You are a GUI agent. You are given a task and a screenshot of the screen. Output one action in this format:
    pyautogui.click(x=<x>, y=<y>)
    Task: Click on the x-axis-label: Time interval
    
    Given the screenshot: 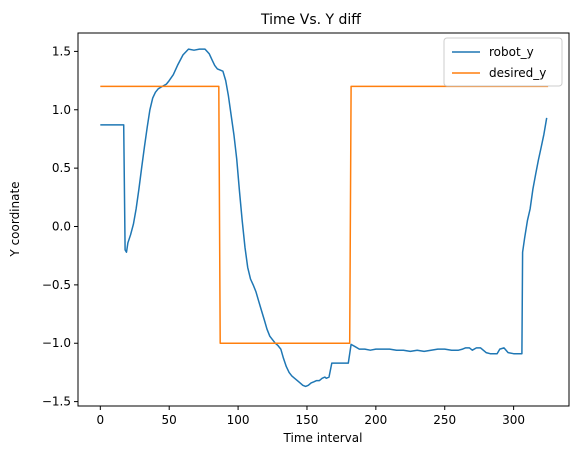 What is the action you would take?
    pyautogui.click(x=323, y=438)
    